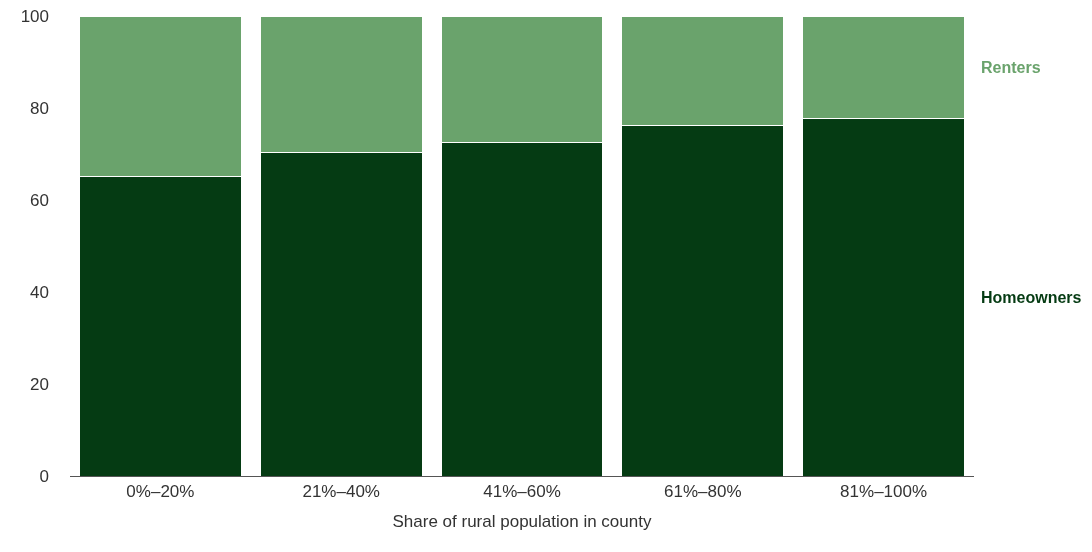  What do you see at coordinates (39, 108) in the screenshot?
I see `y-tick-label: 80` at bounding box center [39, 108].